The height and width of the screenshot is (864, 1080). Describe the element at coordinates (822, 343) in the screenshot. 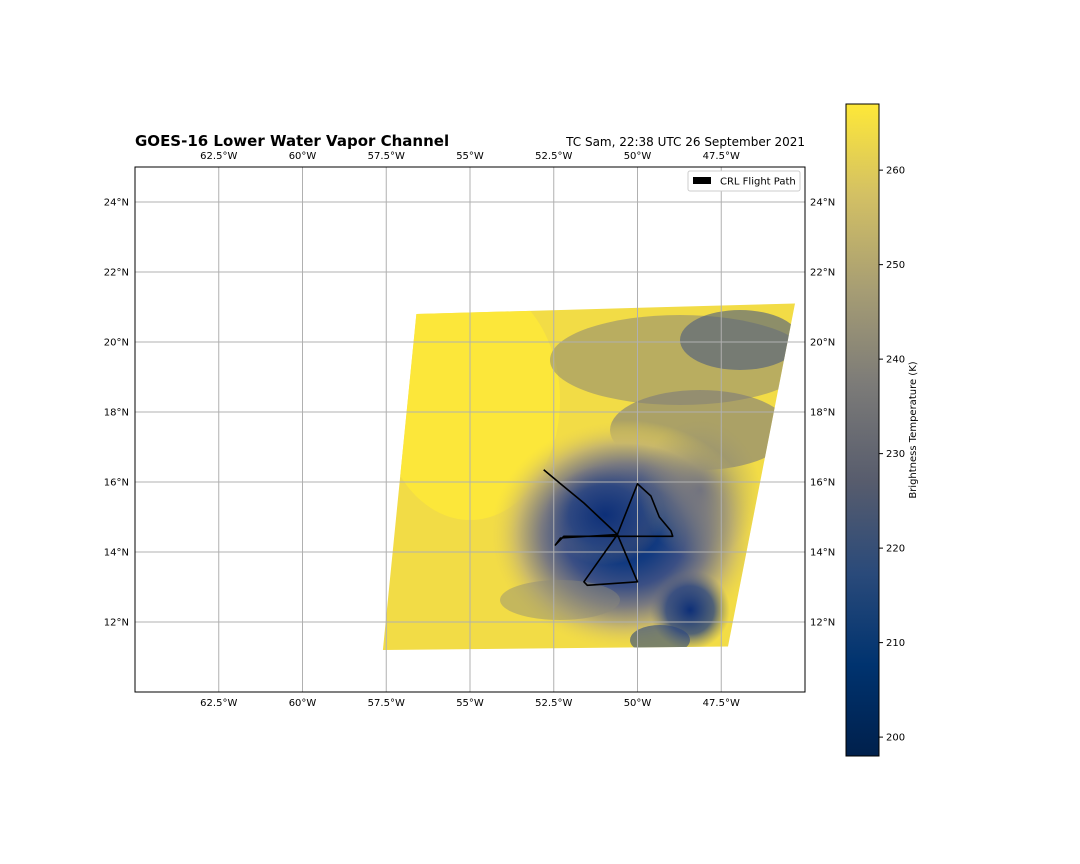

I see `lat-tick-label-right: 20°N` at that location.